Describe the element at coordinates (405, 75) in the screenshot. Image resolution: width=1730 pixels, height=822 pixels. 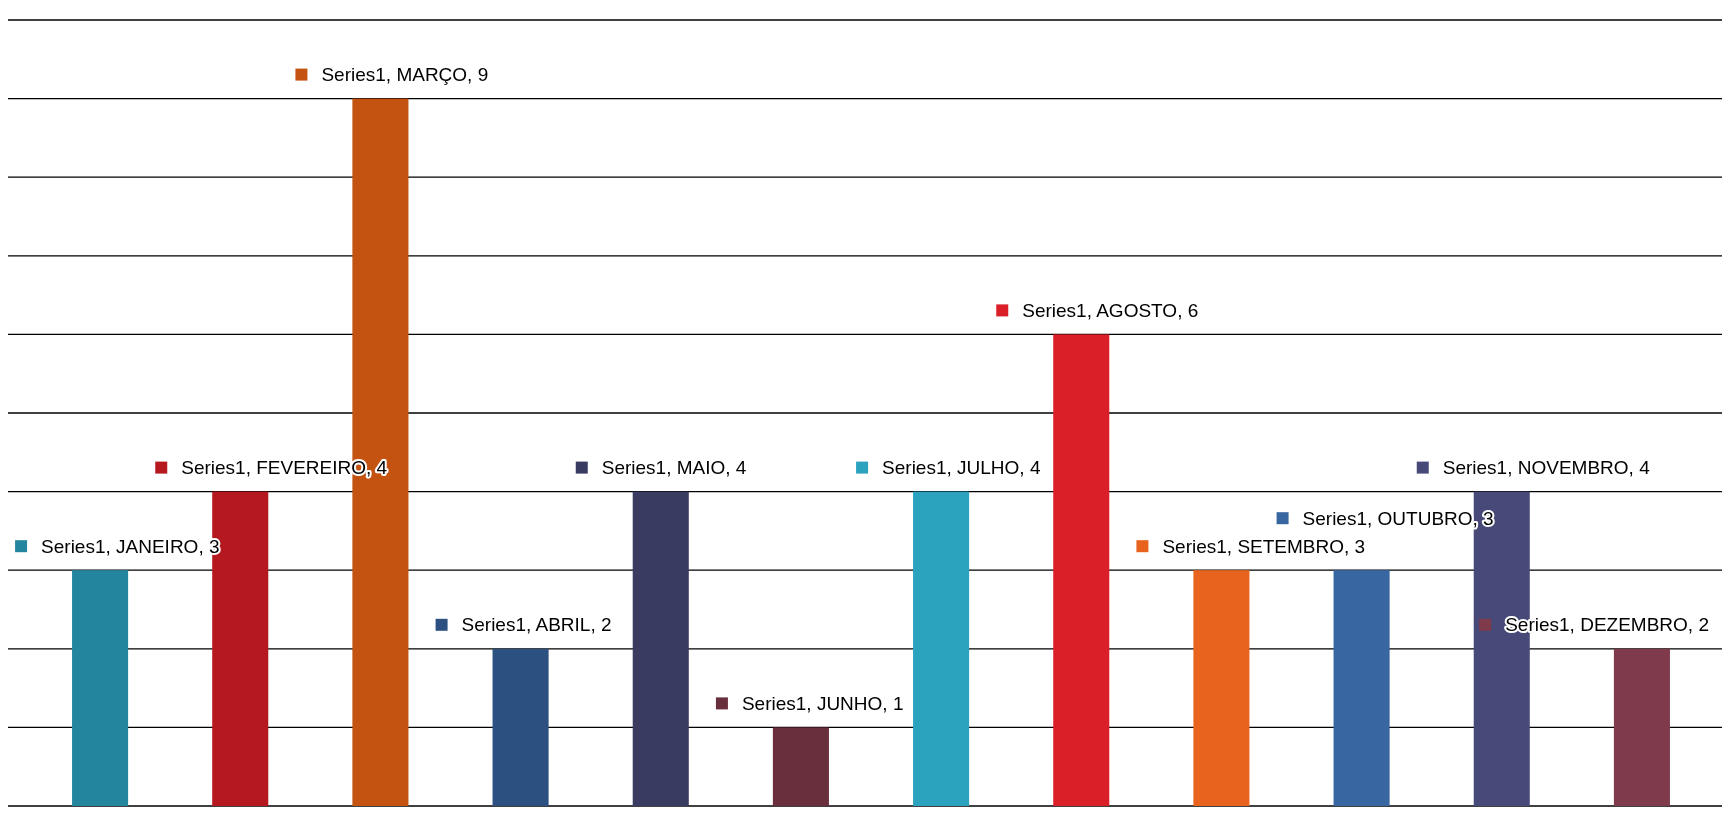
I see `data-label: Series1, MARÇO, 9` at that location.